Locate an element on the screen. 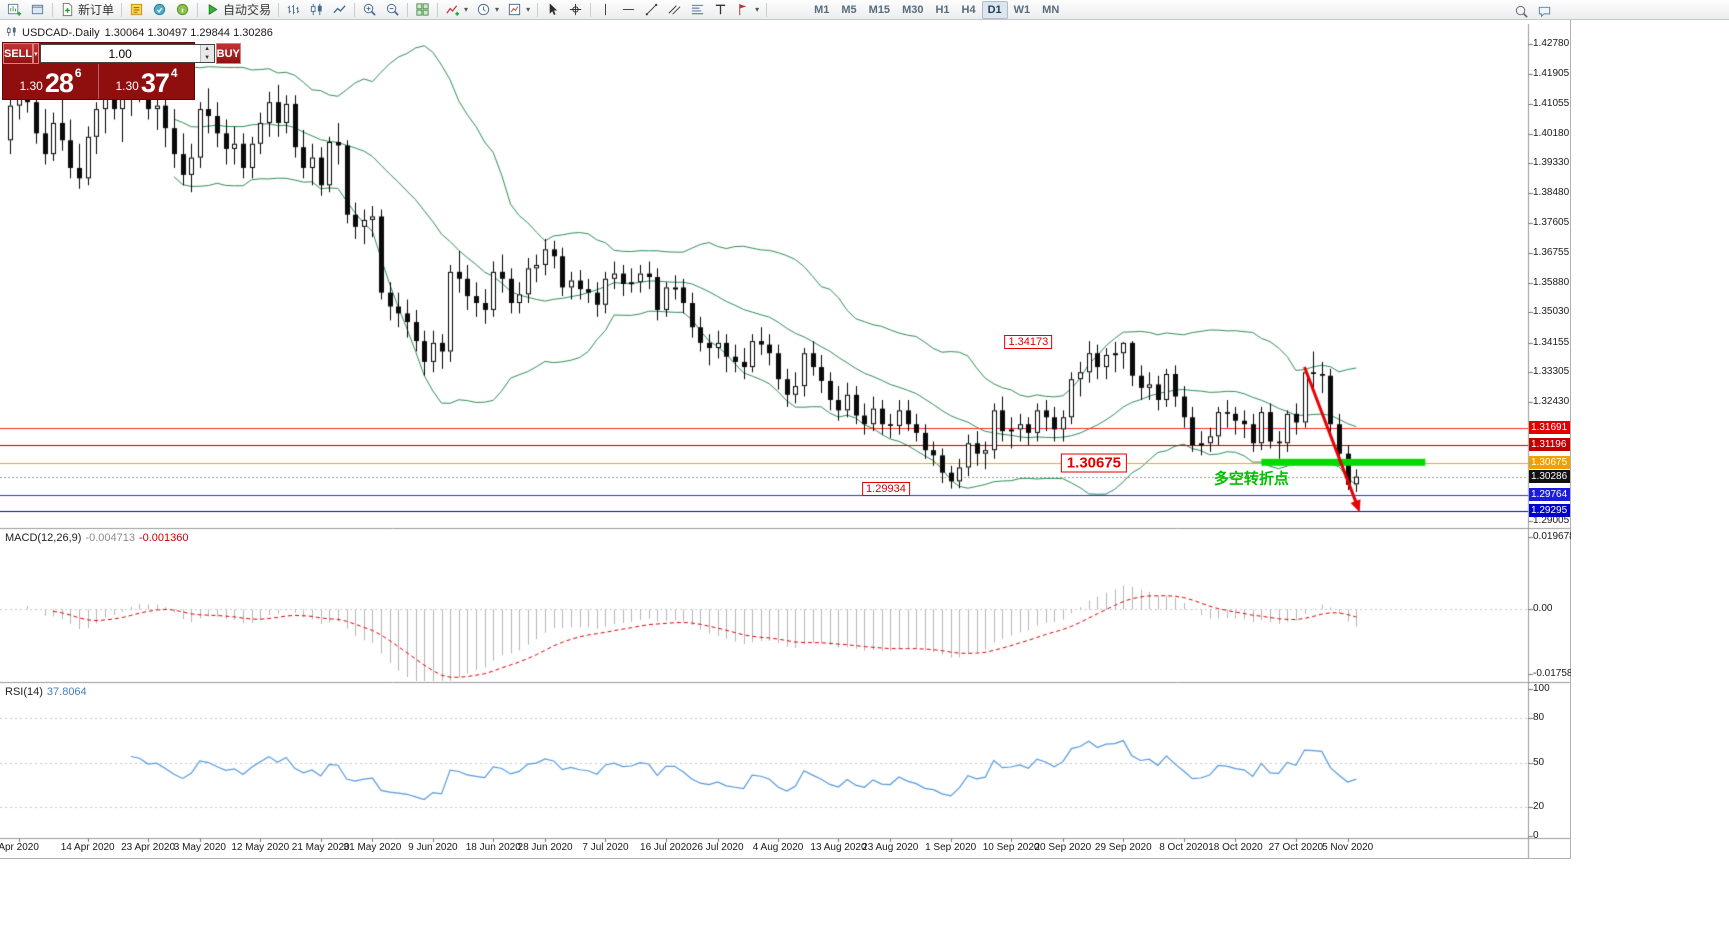 The image size is (1729, 947). buy-price-small: 1.30 is located at coordinates (127, 86).